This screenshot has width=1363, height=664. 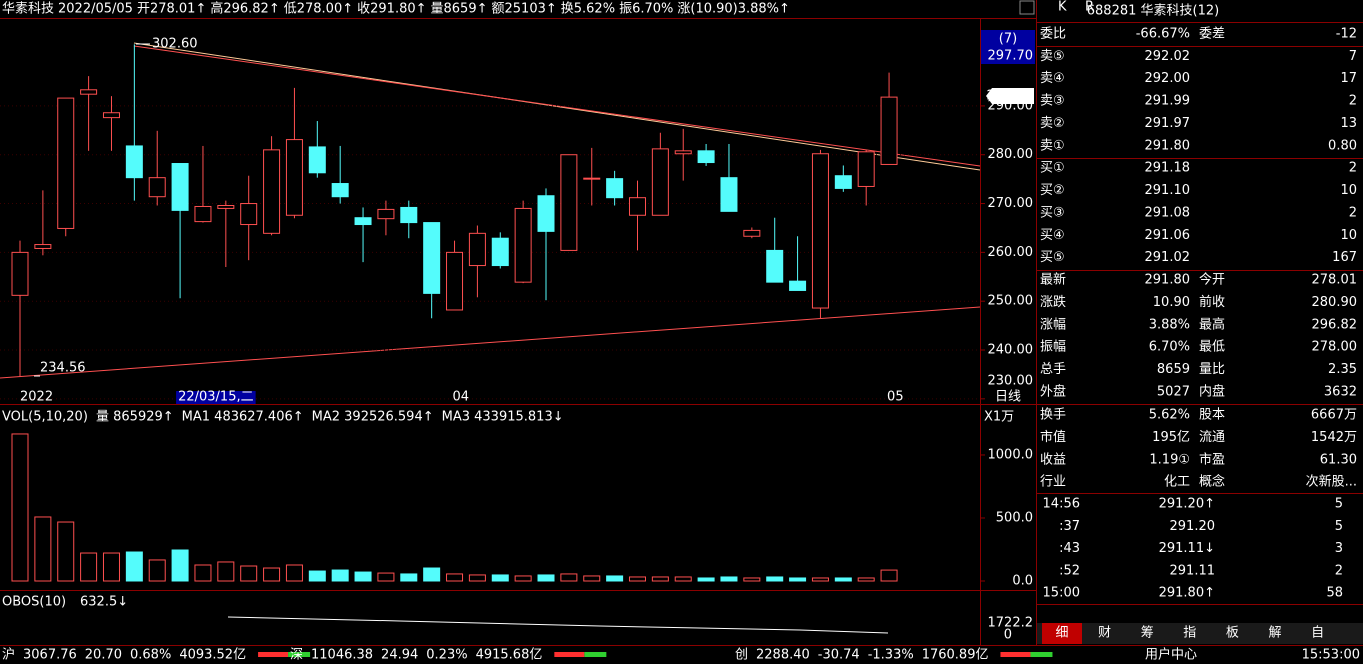 What do you see at coordinates (373, 417) in the screenshot?
I see `volume-legend: MA2 392526.594↑` at bounding box center [373, 417].